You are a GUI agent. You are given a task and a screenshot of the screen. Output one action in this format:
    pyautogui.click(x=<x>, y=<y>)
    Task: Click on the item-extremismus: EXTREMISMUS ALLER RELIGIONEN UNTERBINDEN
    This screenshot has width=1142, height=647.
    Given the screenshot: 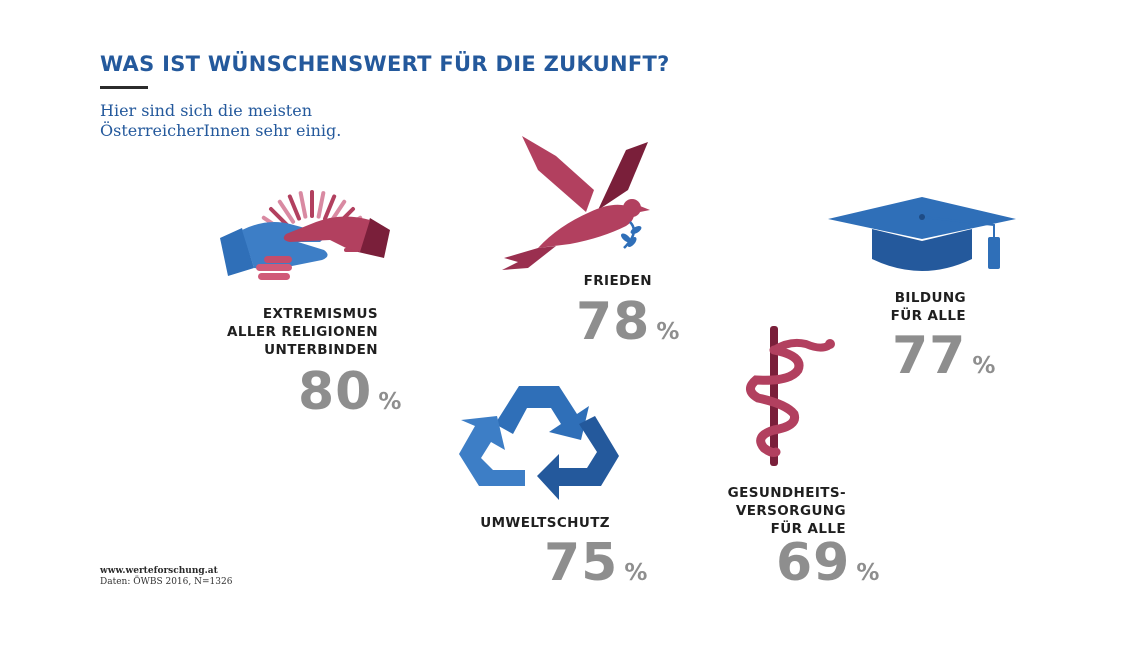 What is the action you would take?
    pyautogui.click(x=264, y=332)
    